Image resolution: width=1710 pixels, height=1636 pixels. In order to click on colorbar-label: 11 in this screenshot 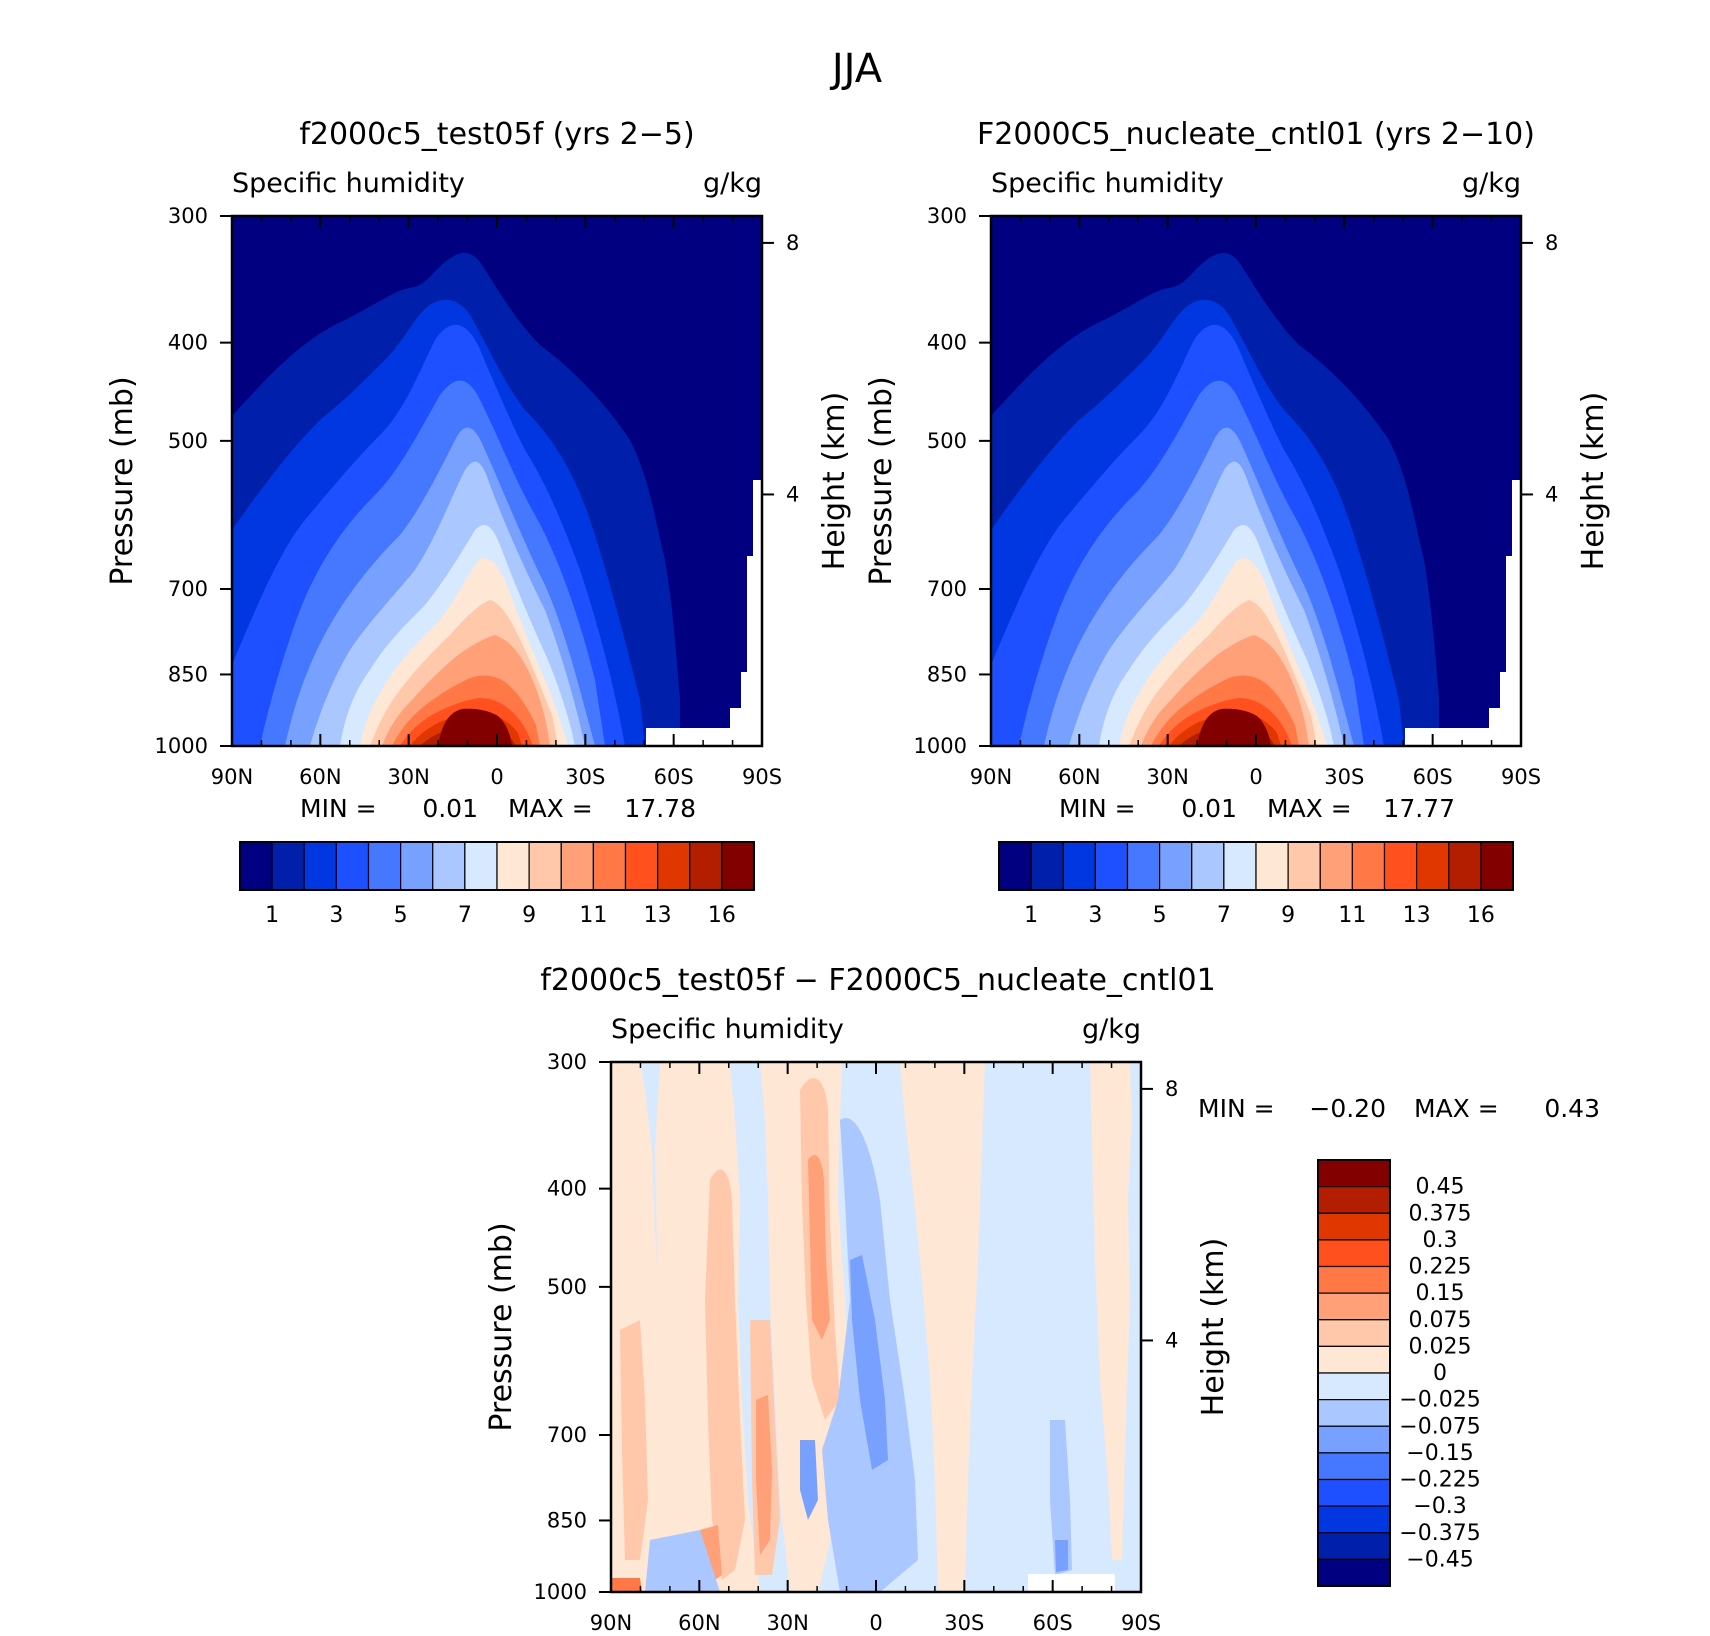, I will do `click(593, 915)`.